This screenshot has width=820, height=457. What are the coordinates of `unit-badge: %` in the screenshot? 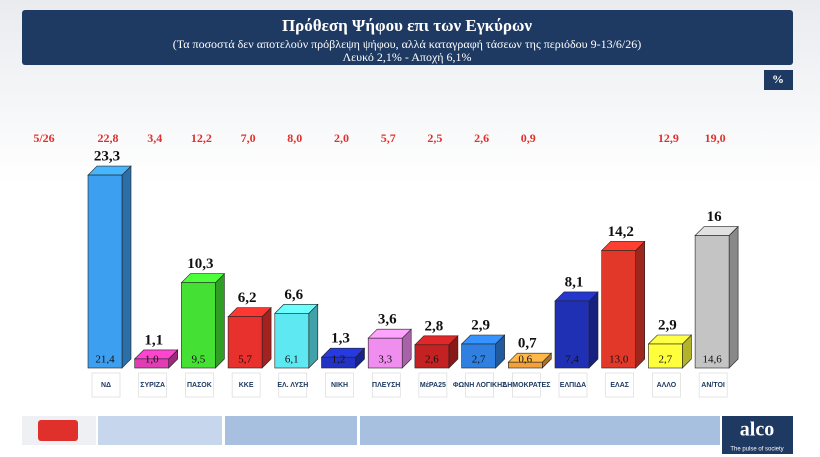 It's located at (778, 79).